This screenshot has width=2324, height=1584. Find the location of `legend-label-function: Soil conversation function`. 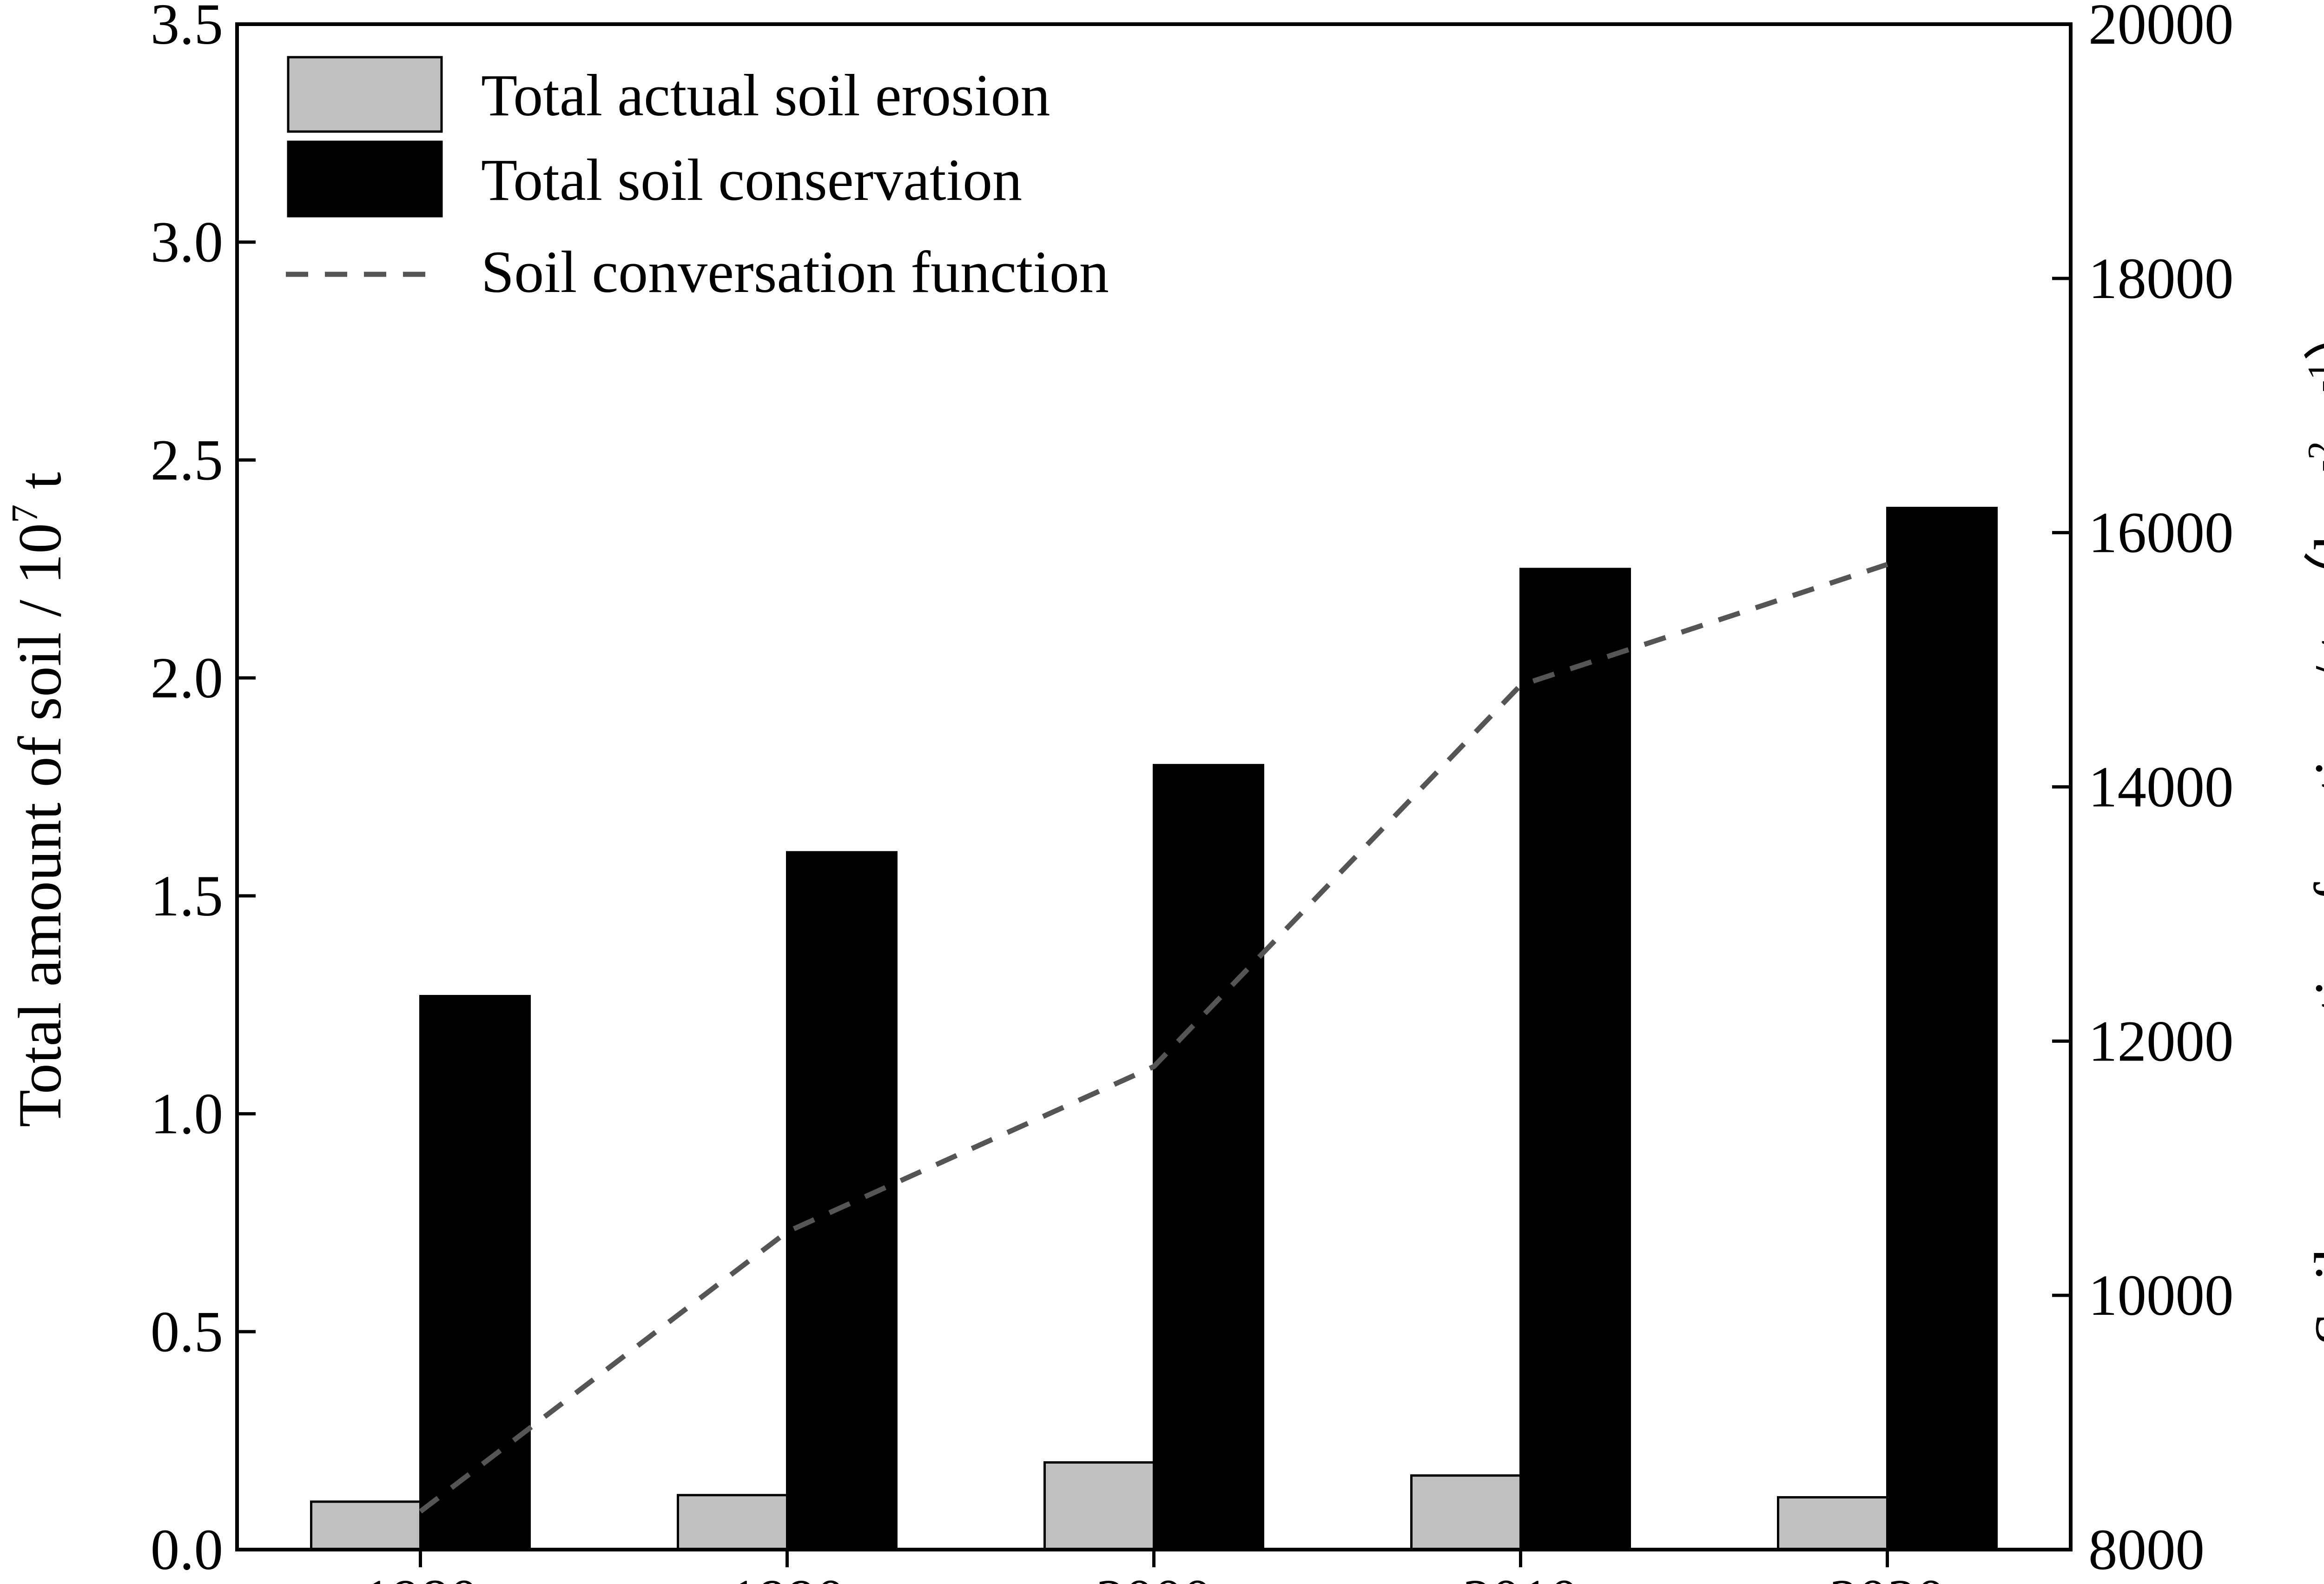

legend-label-function: Soil conversation function is located at coordinates (795, 272).